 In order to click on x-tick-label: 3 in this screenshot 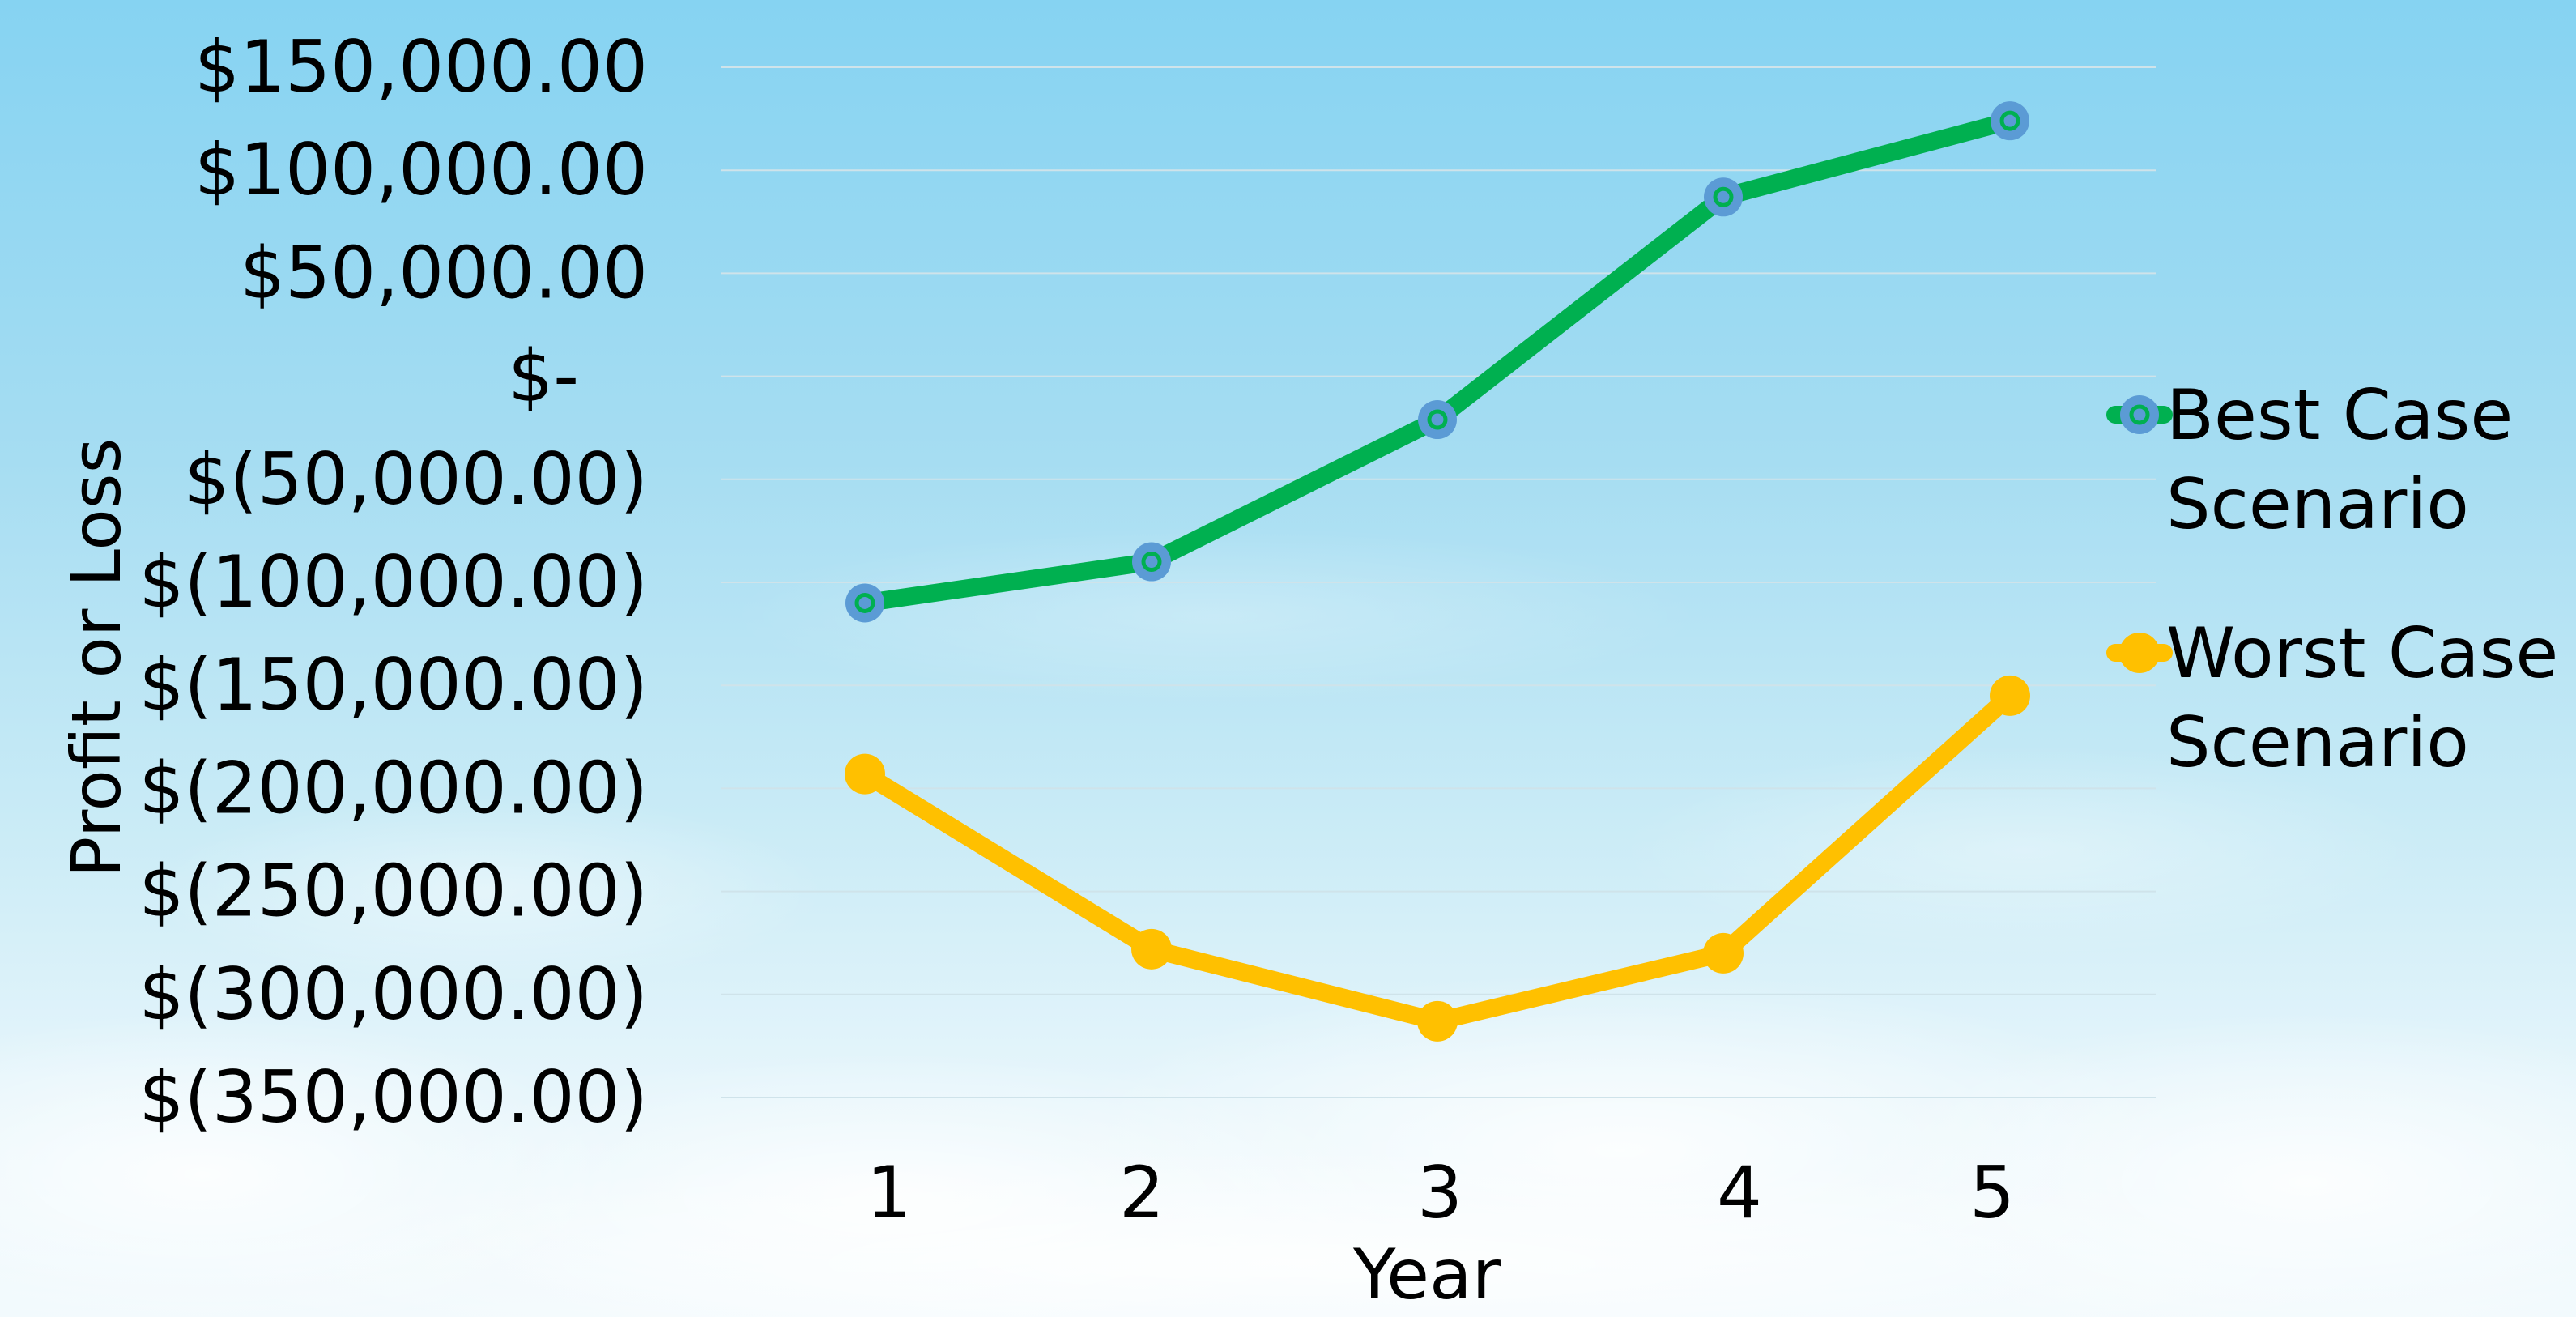, I will do `click(1440, 1192)`.